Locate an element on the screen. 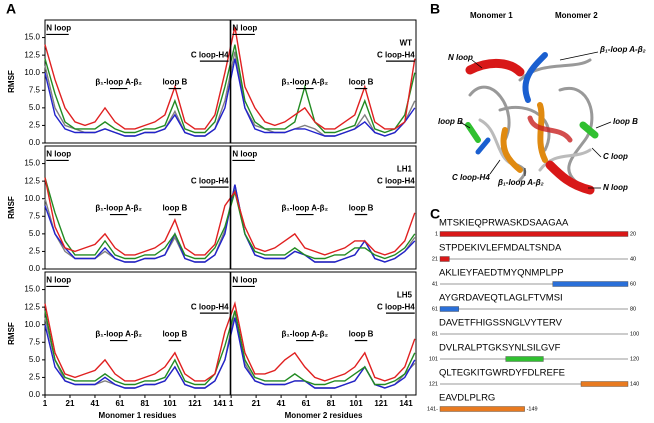 The height and width of the screenshot is (423, 654). sequence-text: STPDEKIVLEFMDALTSNDA is located at coordinates (500, 248).